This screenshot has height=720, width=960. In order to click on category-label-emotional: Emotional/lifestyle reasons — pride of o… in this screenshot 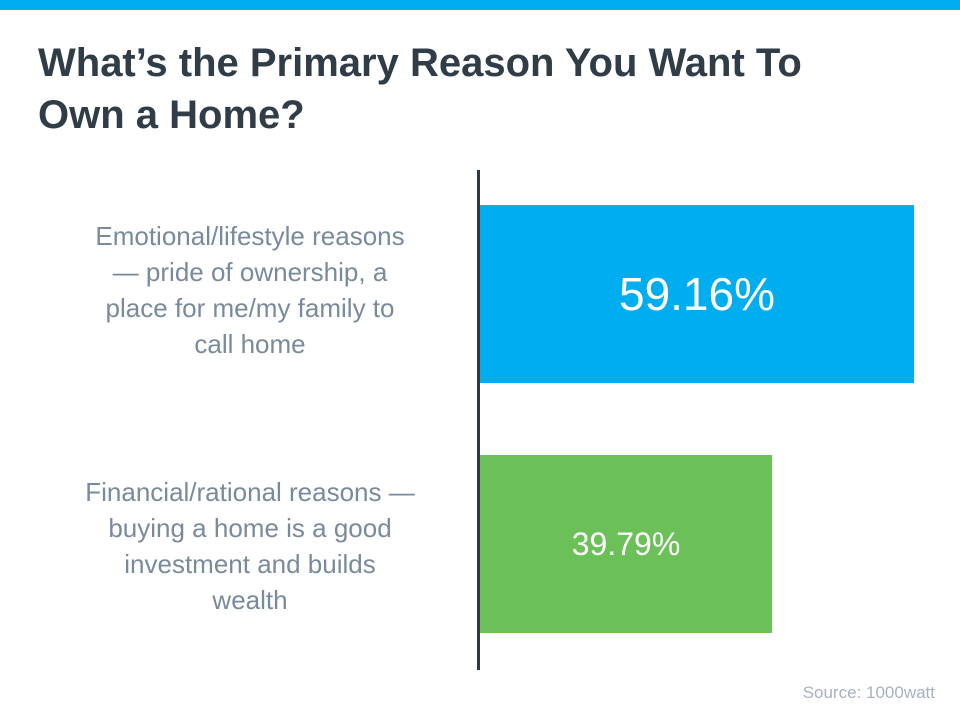, I will do `click(250, 290)`.